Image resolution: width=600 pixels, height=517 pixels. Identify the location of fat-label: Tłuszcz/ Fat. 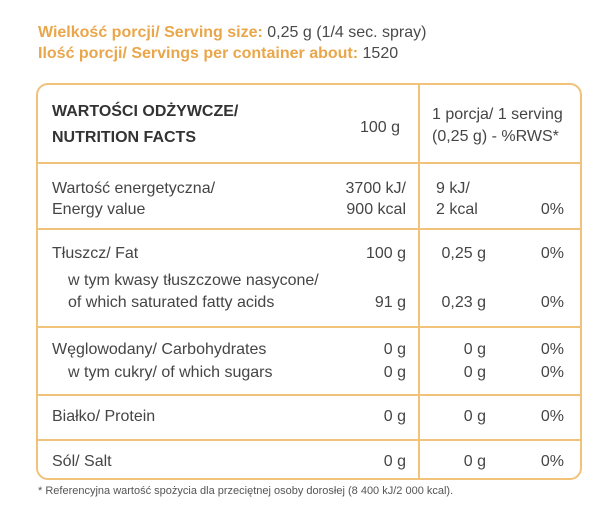
(95, 253).